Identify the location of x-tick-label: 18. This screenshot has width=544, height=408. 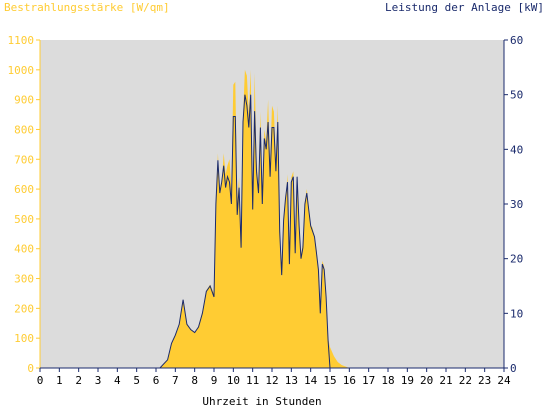
(387, 380).